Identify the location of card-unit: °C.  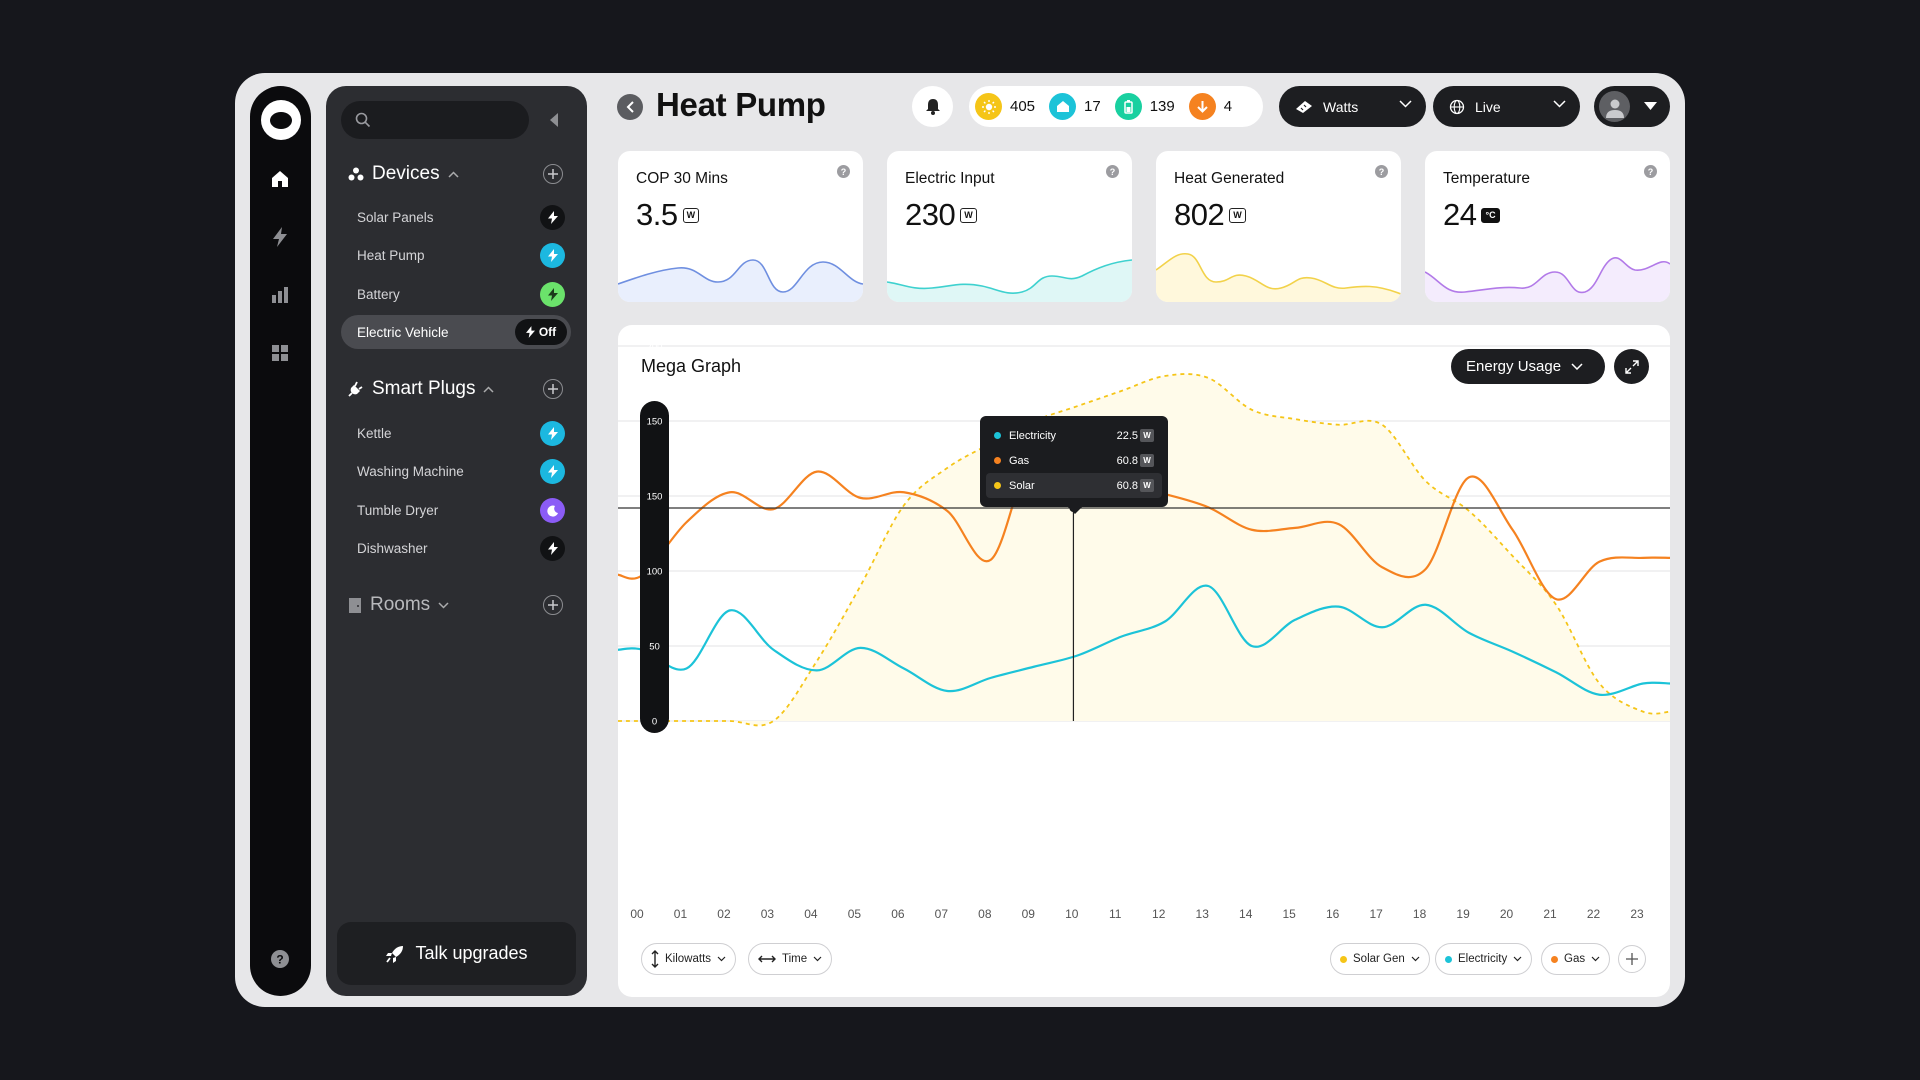
(1490, 215).